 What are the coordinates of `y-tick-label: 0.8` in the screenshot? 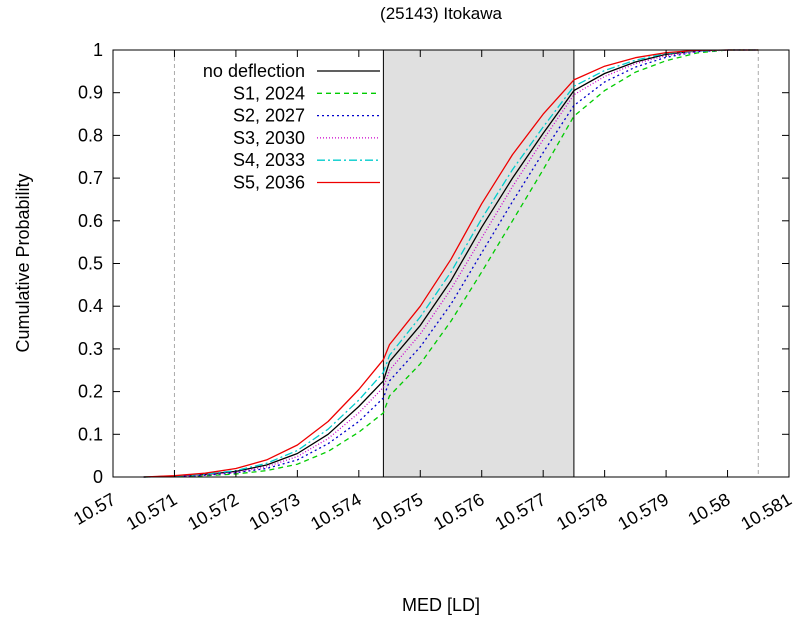 It's located at (90, 135).